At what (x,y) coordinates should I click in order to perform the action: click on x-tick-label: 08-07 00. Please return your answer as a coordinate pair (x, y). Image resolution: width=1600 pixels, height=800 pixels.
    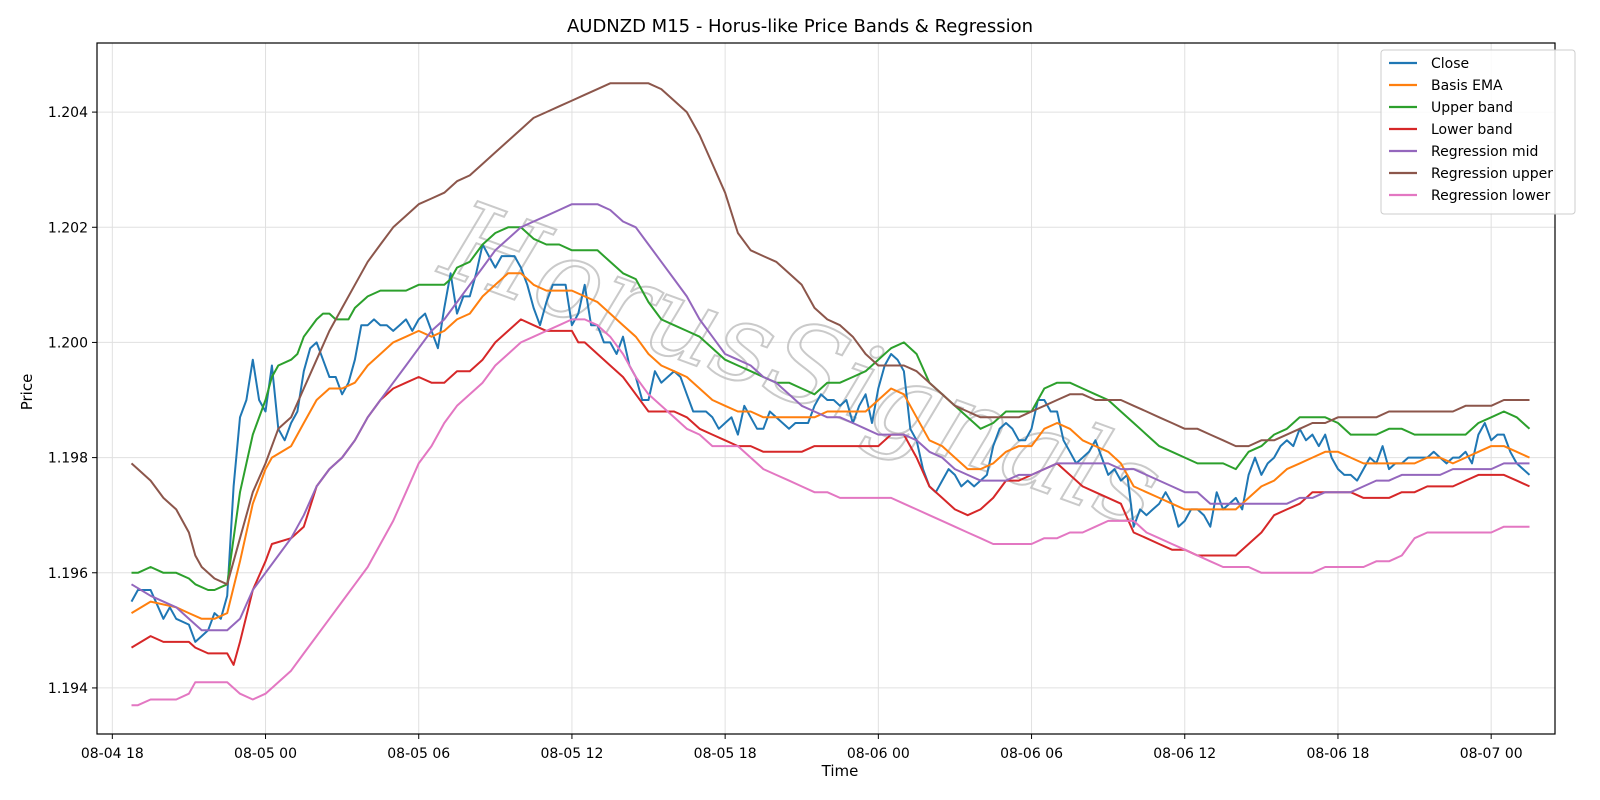
    Looking at the image, I should click on (1491, 754).